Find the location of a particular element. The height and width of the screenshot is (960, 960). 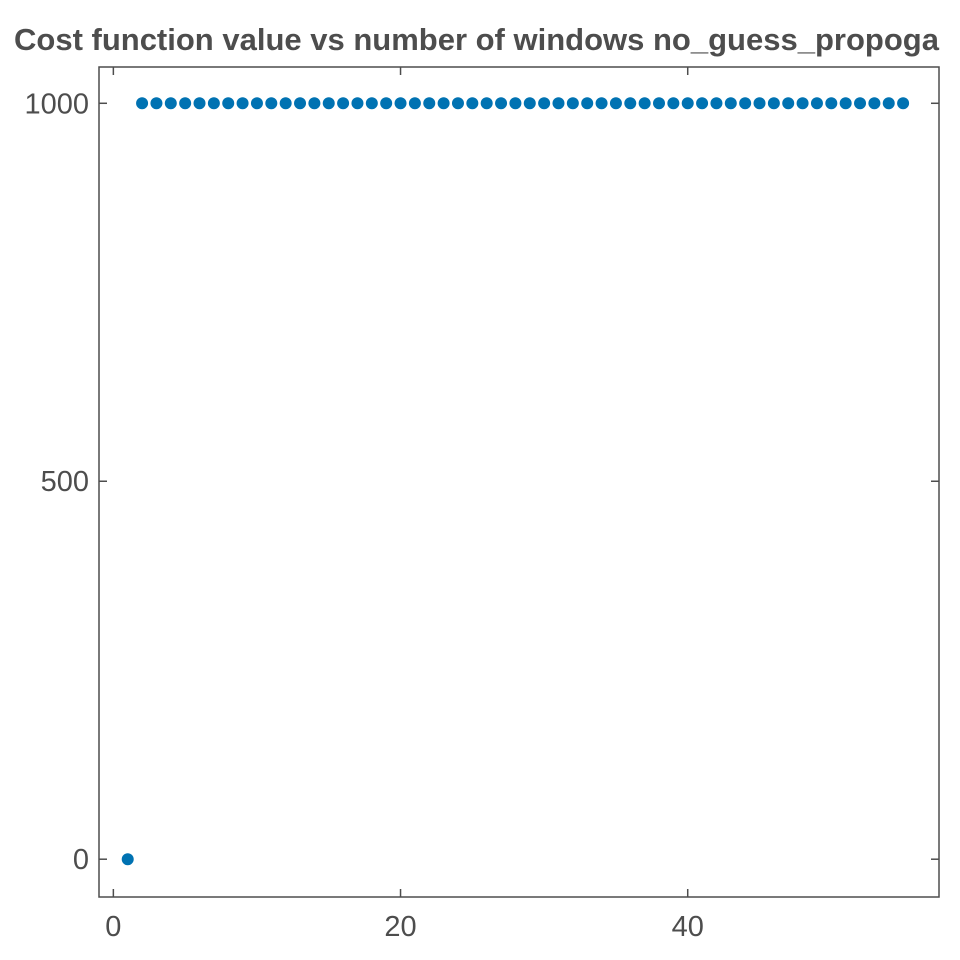

x-tick-label: 40 is located at coordinates (688, 927).